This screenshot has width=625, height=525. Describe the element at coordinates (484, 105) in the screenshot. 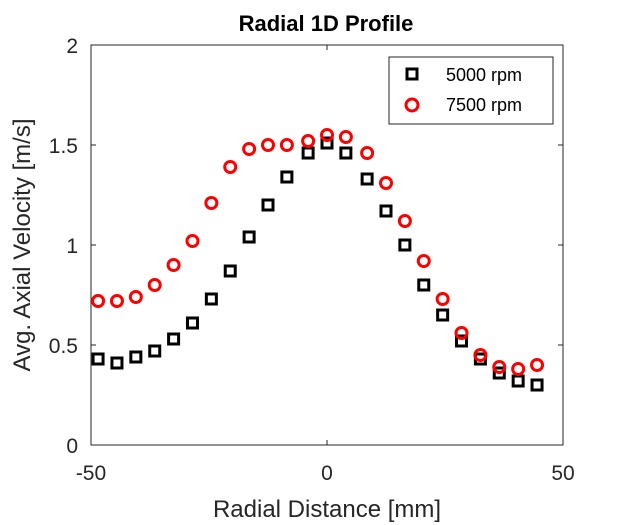

I see `legend-label-series-2: 7500 rpm` at that location.